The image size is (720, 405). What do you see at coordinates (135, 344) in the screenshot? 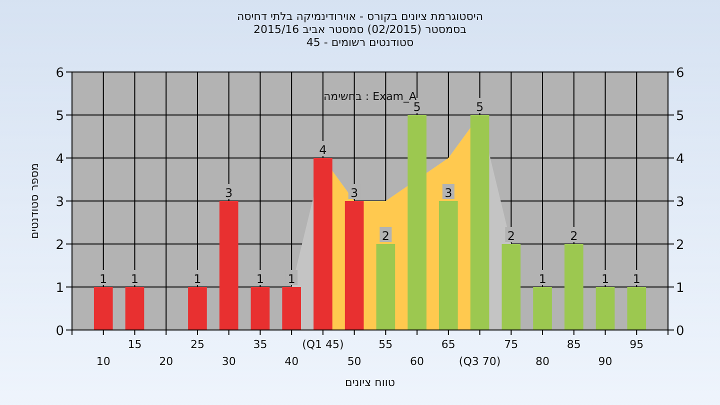
I see `x-tick-label: 15` at bounding box center [135, 344].